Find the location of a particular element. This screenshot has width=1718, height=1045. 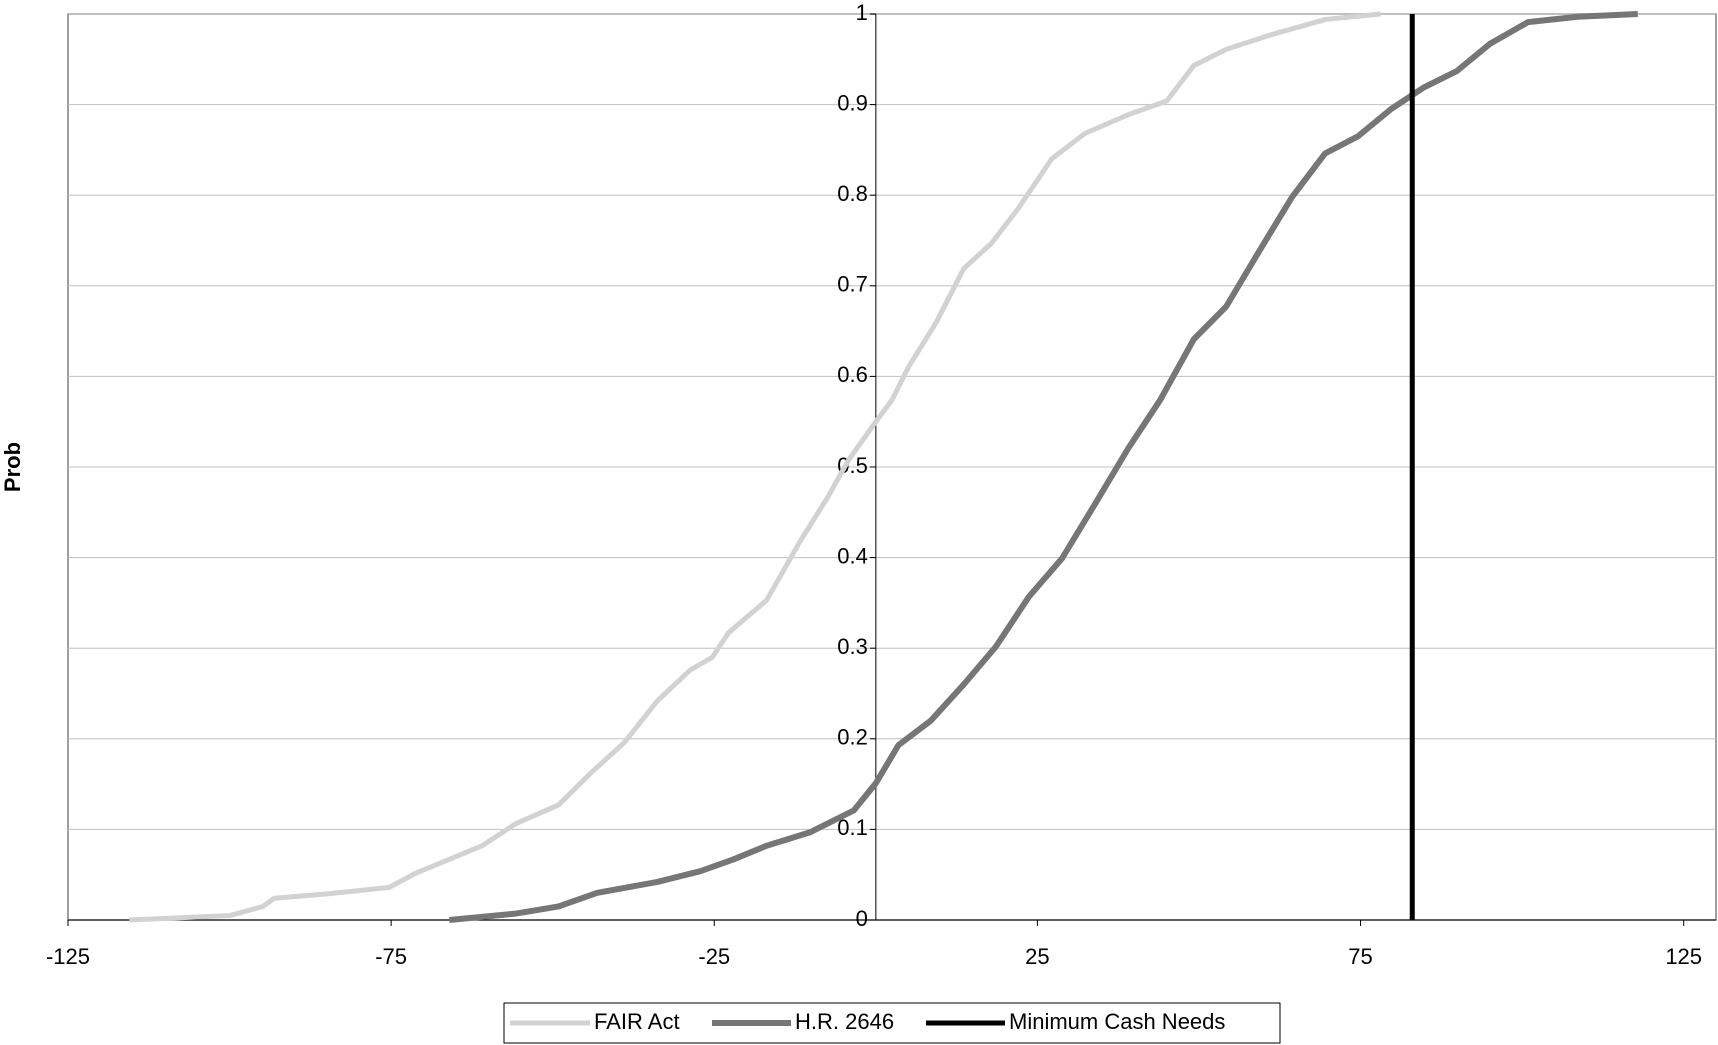

x-tick-label: 25 is located at coordinates (1037, 956).